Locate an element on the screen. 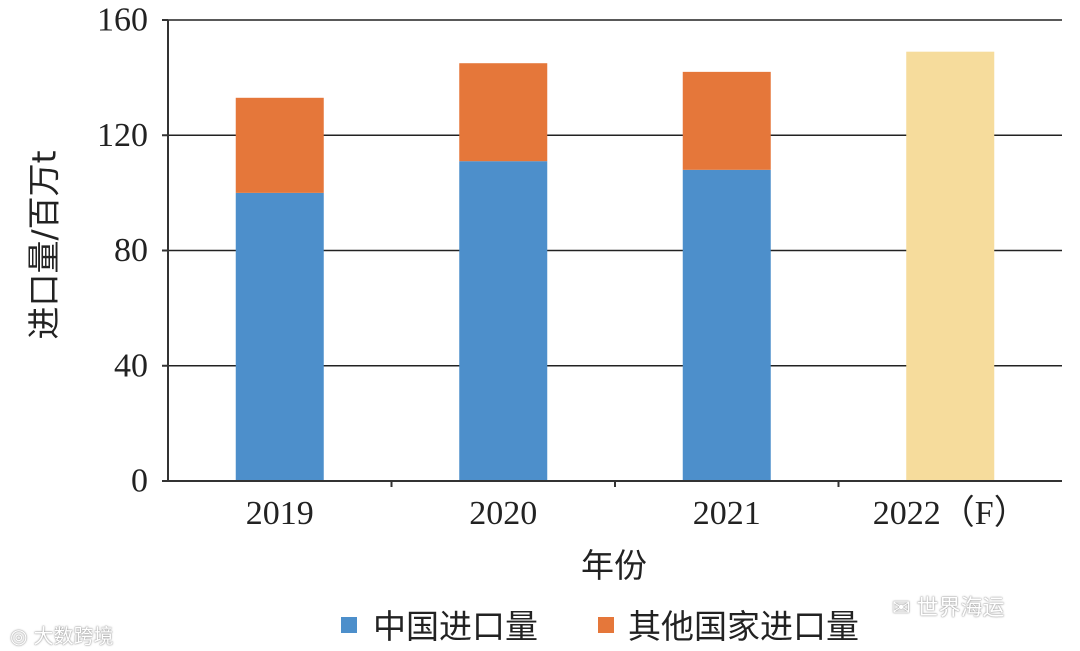  watermark-left-text: 大数跨境 is located at coordinates (73, 636).